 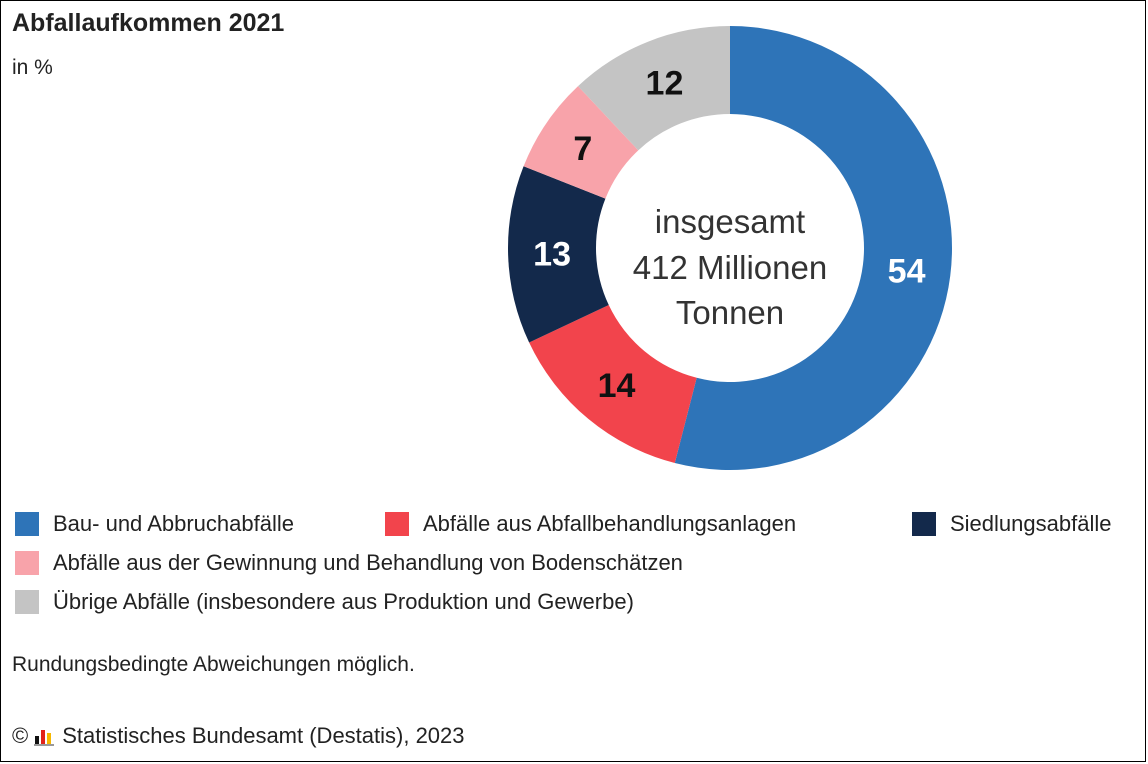 What do you see at coordinates (617, 386) in the screenshot?
I see `slice-label-behandlungsanlagen: 14` at bounding box center [617, 386].